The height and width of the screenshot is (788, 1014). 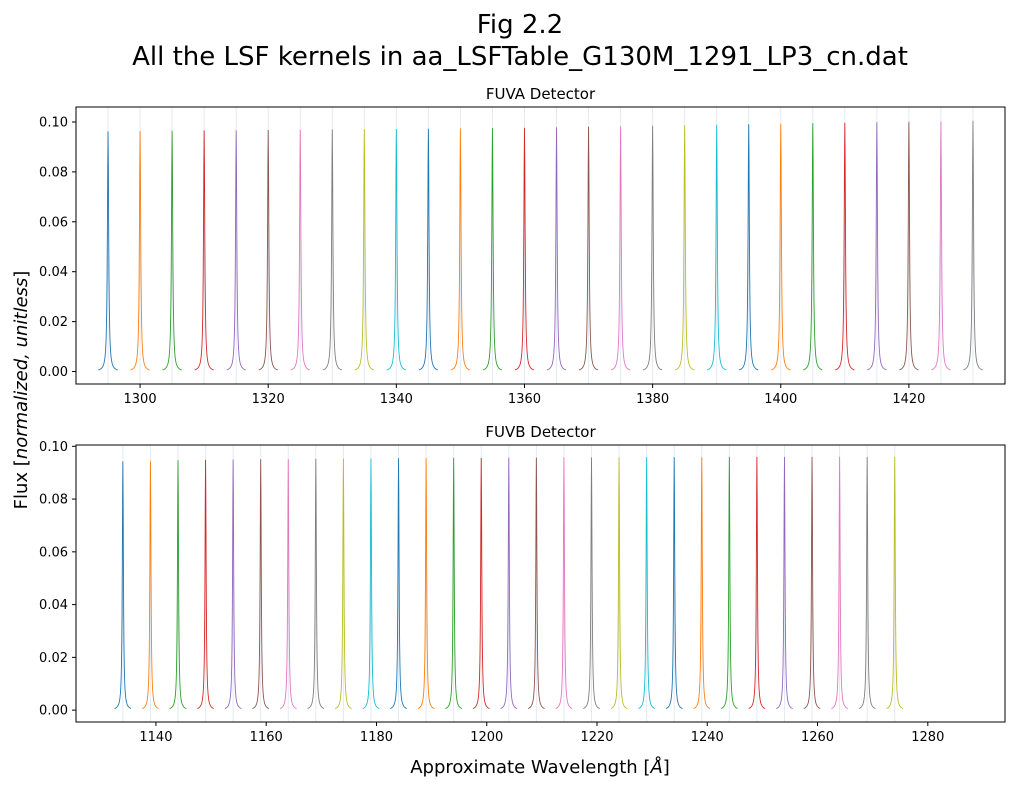 I want to click on x-tick-label: 1420, so click(x=908, y=399).